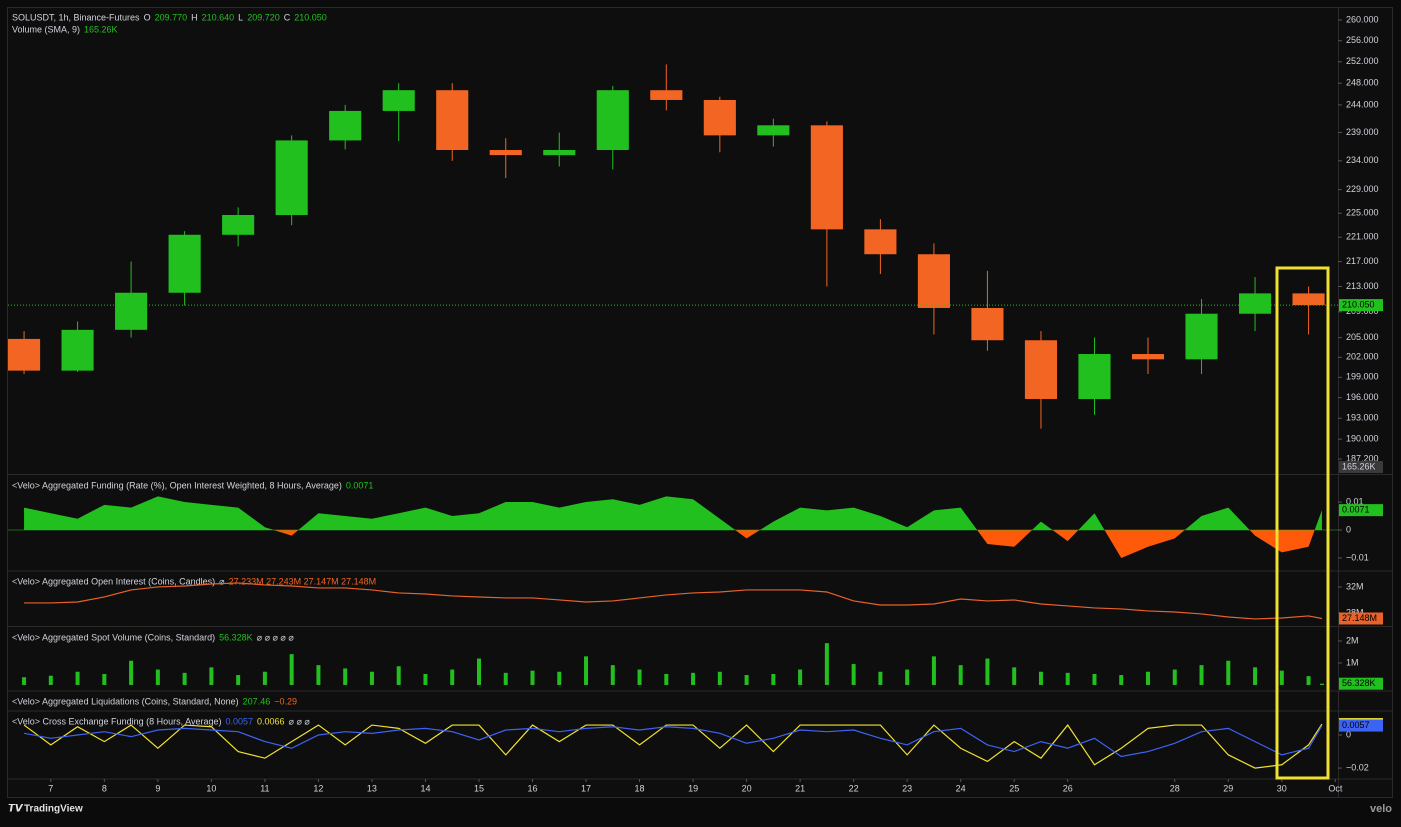 The height and width of the screenshot is (827, 1401). Describe the element at coordinates (285, 701) in the screenshot. I see `legend-text: −0.29` at that location.